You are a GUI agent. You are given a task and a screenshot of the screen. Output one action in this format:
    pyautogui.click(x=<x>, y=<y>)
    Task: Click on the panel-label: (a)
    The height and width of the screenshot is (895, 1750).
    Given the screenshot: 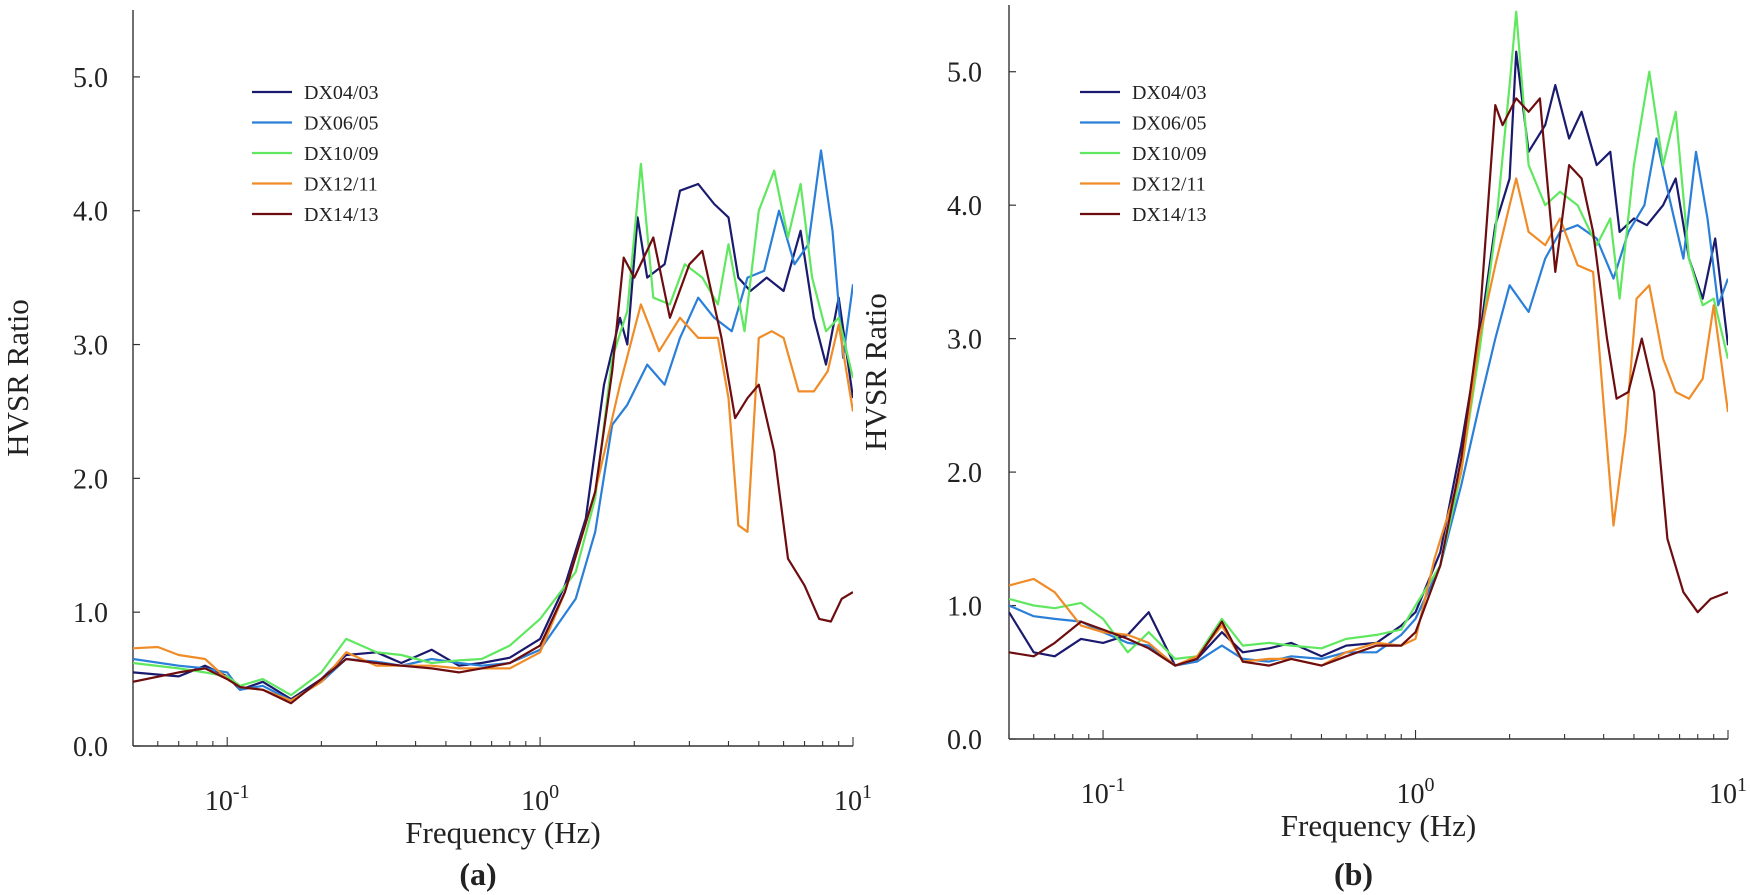 What is the action you would take?
    pyautogui.click(x=477, y=874)
    